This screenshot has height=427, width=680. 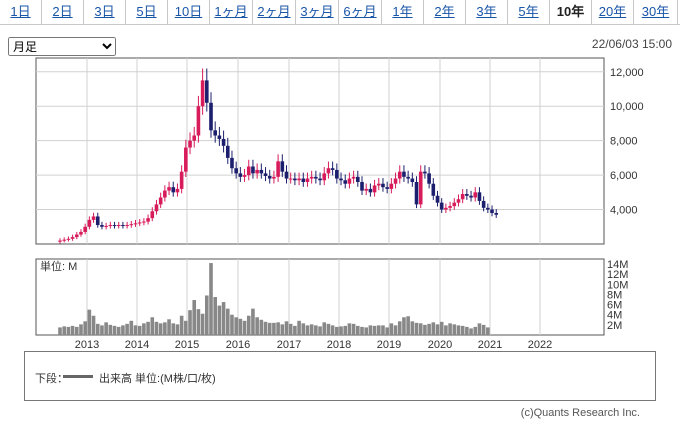 I want to click on legend-prefix: 下段：, so click(x=51, y=379).